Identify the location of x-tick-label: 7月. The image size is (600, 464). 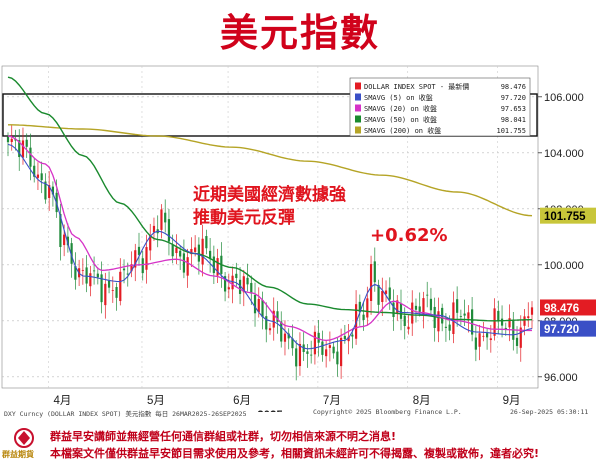
(332, 401).